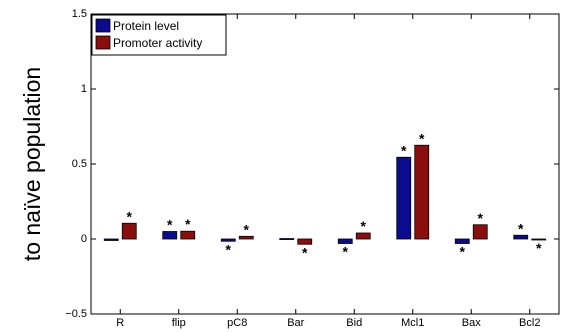 The width and height of the screenshot is (569, 332). I want to click on y-tick-label: 0, so click(84, 239).